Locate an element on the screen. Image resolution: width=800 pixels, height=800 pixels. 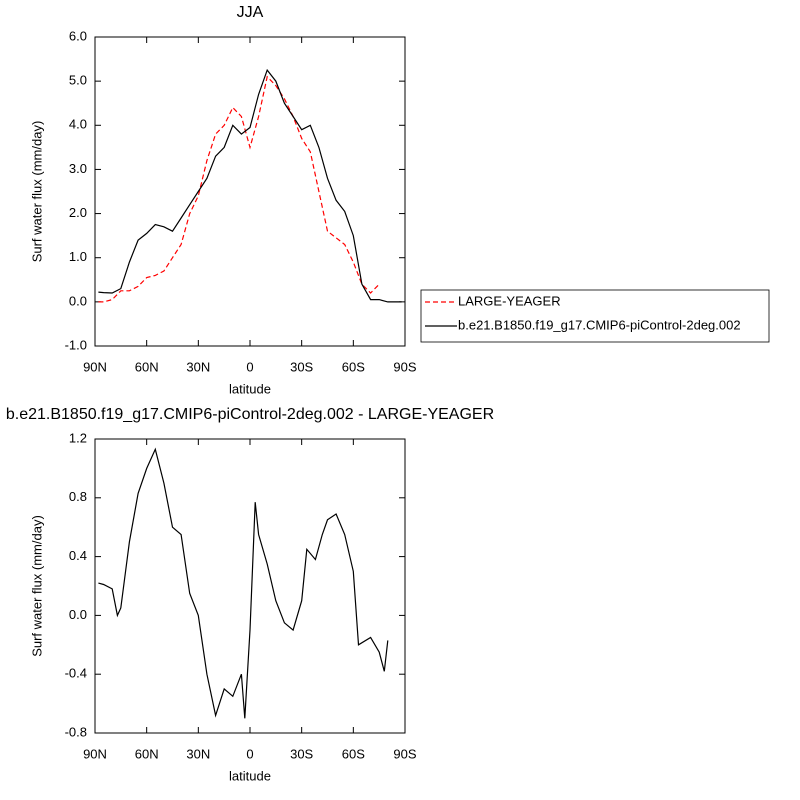
y-tick-label: -0.8 is located at coordinates (76, 731).